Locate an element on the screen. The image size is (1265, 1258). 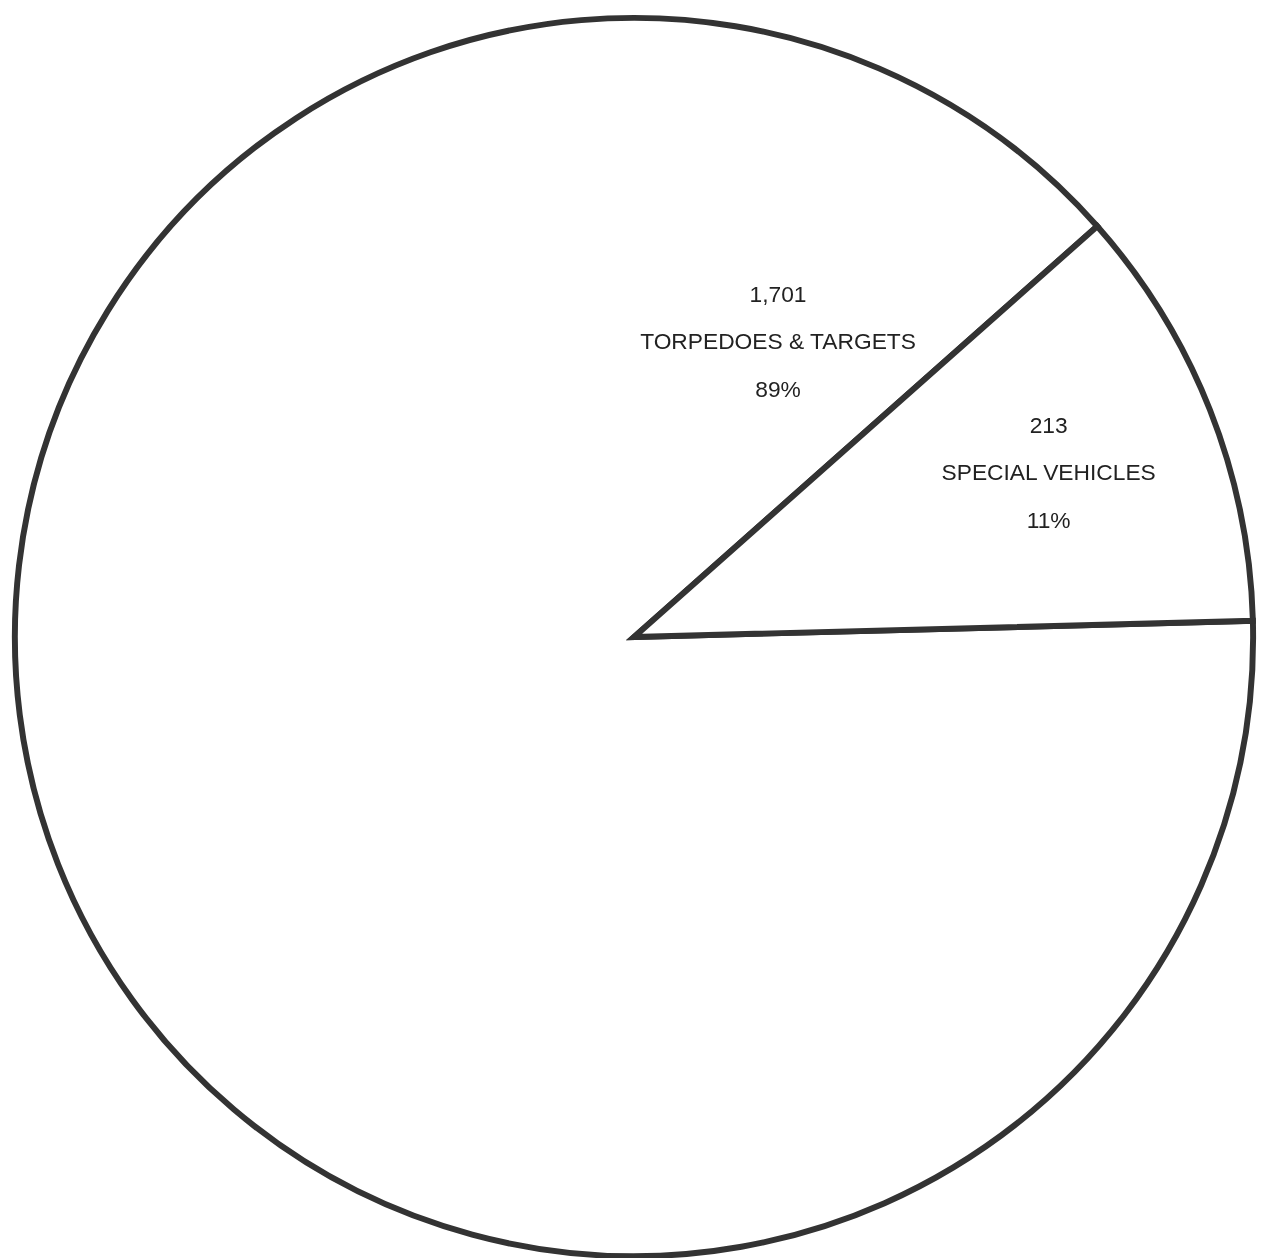
text: 89% is located at coordinates (778, 388).